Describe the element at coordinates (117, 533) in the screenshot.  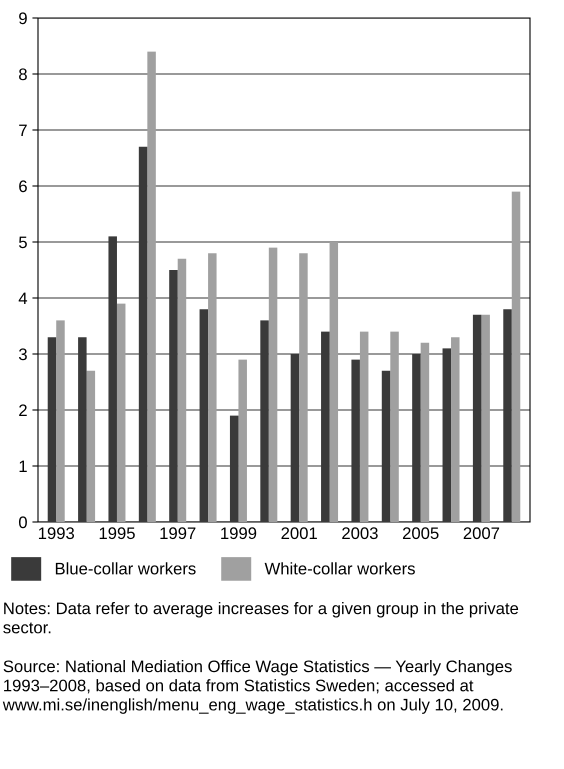
I see `x-tick-label: 1995` at that location.